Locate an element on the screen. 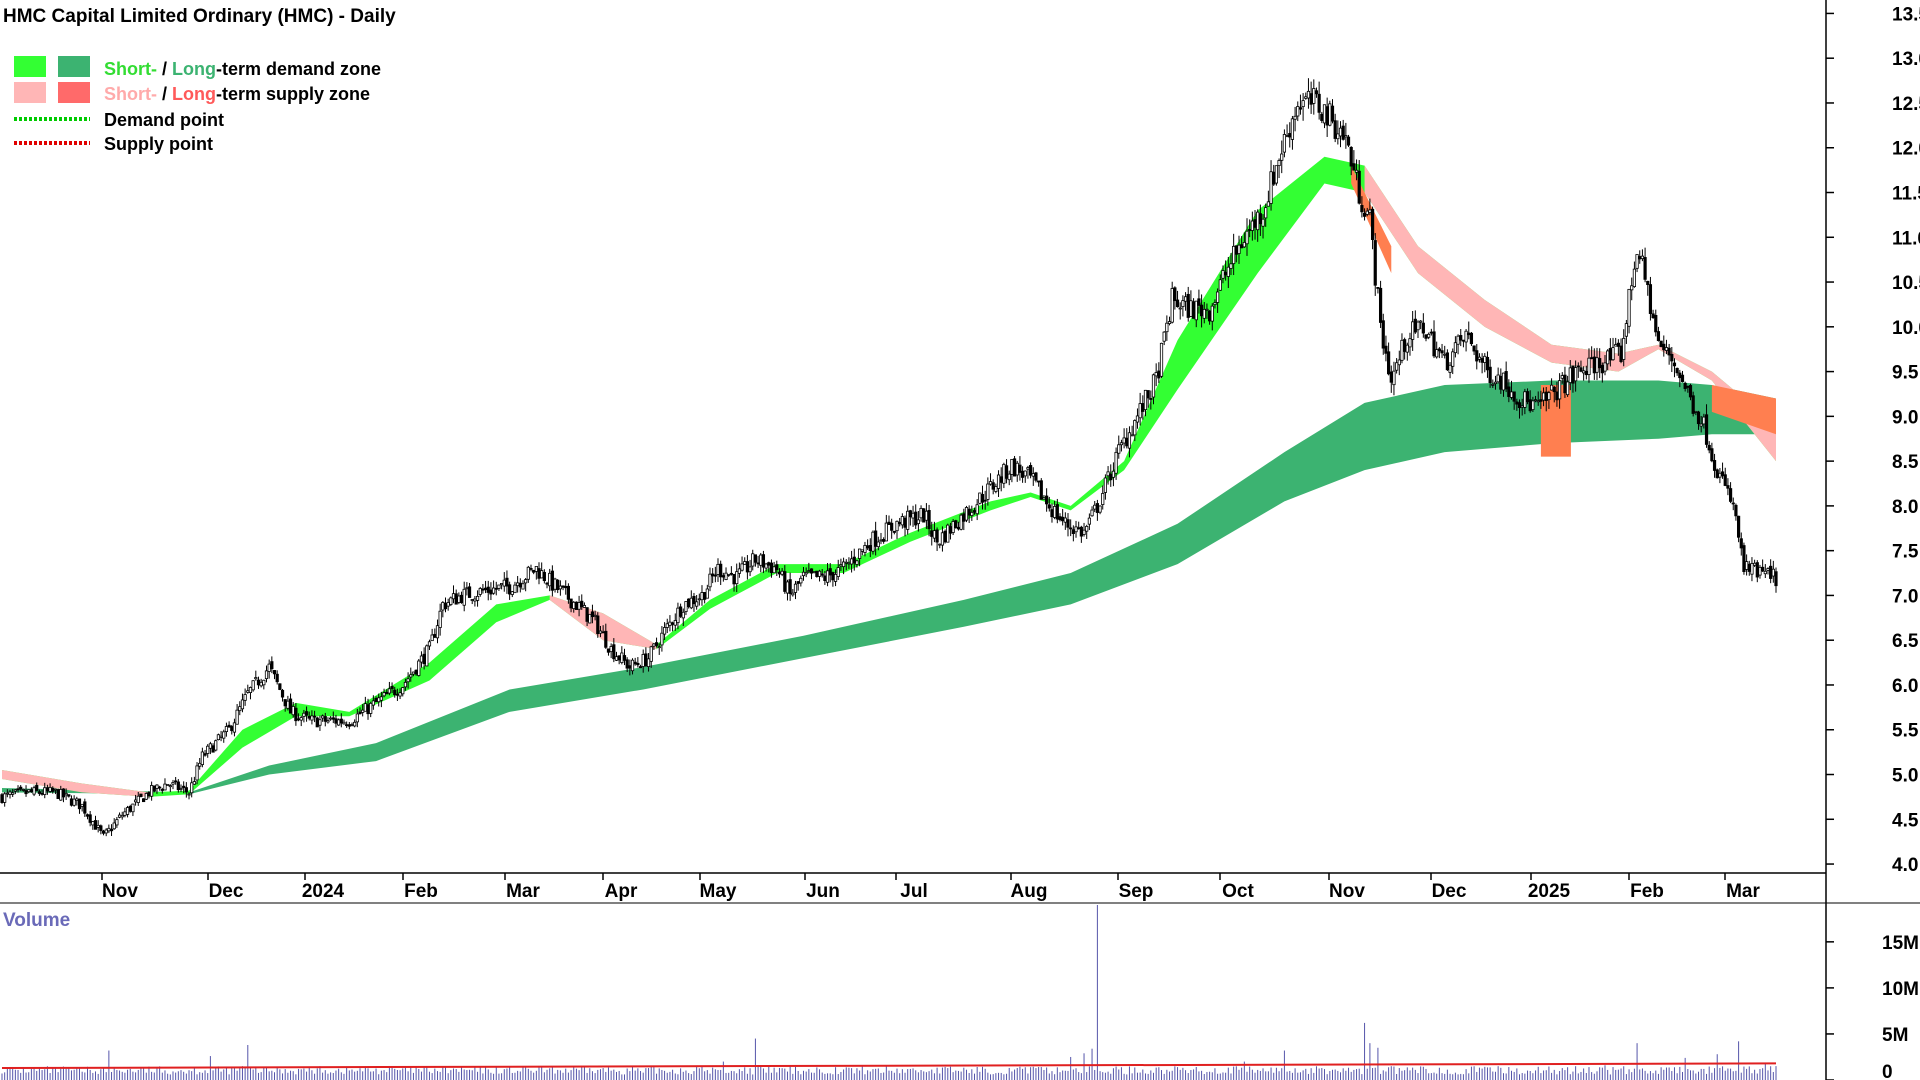  legend-supply-point: Supply point is located at coordinates (158, 144).